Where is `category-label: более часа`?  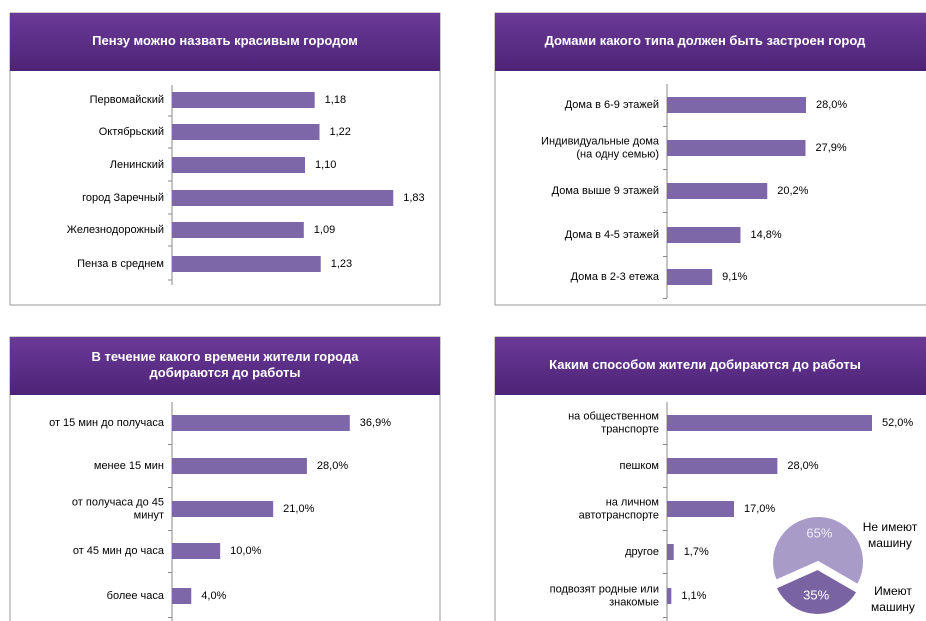
category-label: более часа is located at coordinates (136, 596).